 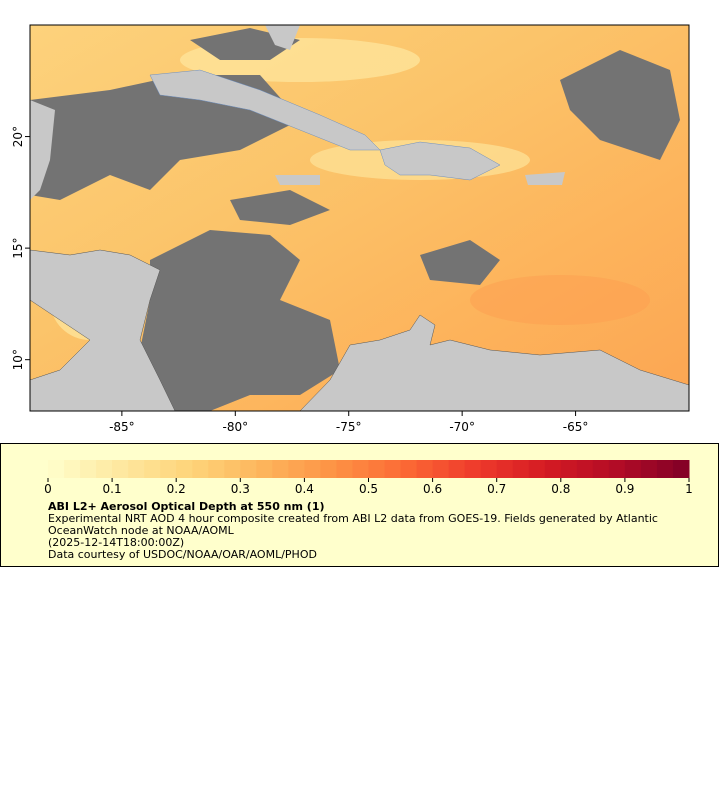 I want to click on x-tick-label: -70°, so click(x=462, y=427).